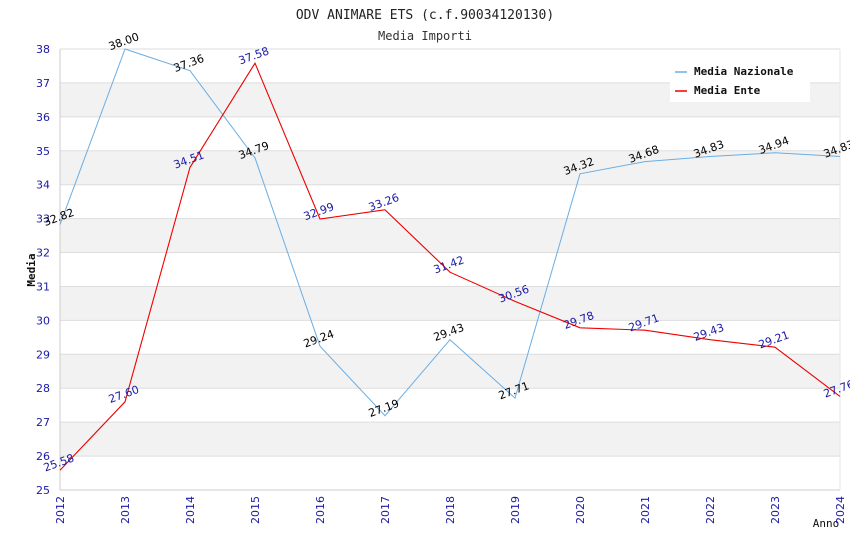  What do you see at coordinates (43, 83) in the screenshot?
I see `y-tick-label: 37` at bounding box center [43, 83].